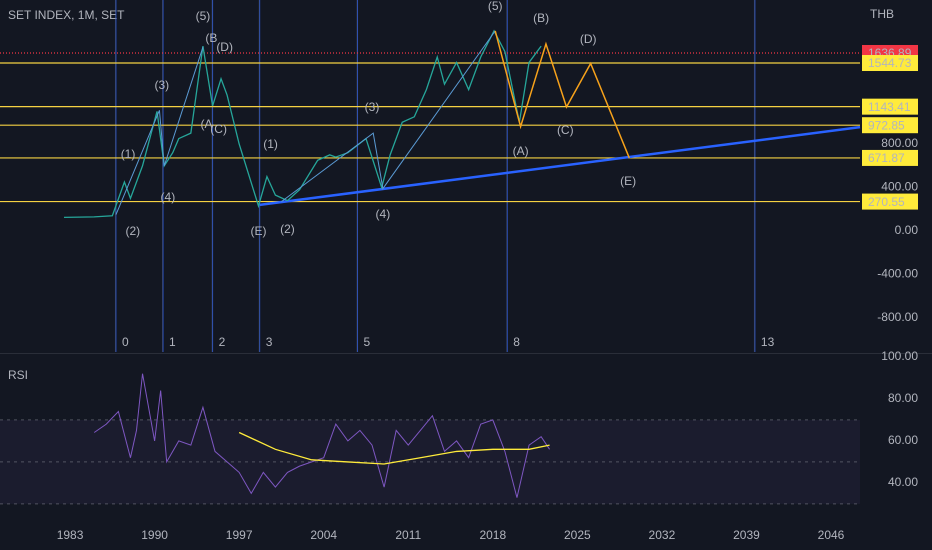  I want to click on y-tick-label: 800.00, so click(899, 143).